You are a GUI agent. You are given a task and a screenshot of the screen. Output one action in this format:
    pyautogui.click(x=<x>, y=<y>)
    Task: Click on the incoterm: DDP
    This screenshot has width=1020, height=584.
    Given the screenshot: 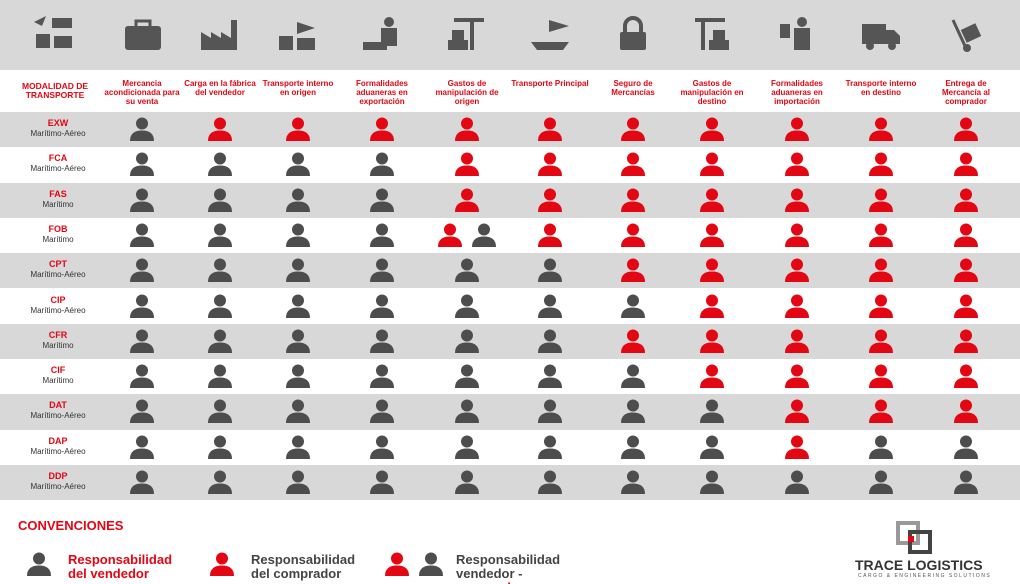 What is the action you would take?
    pyautogui.click(x=58, y=476)
    